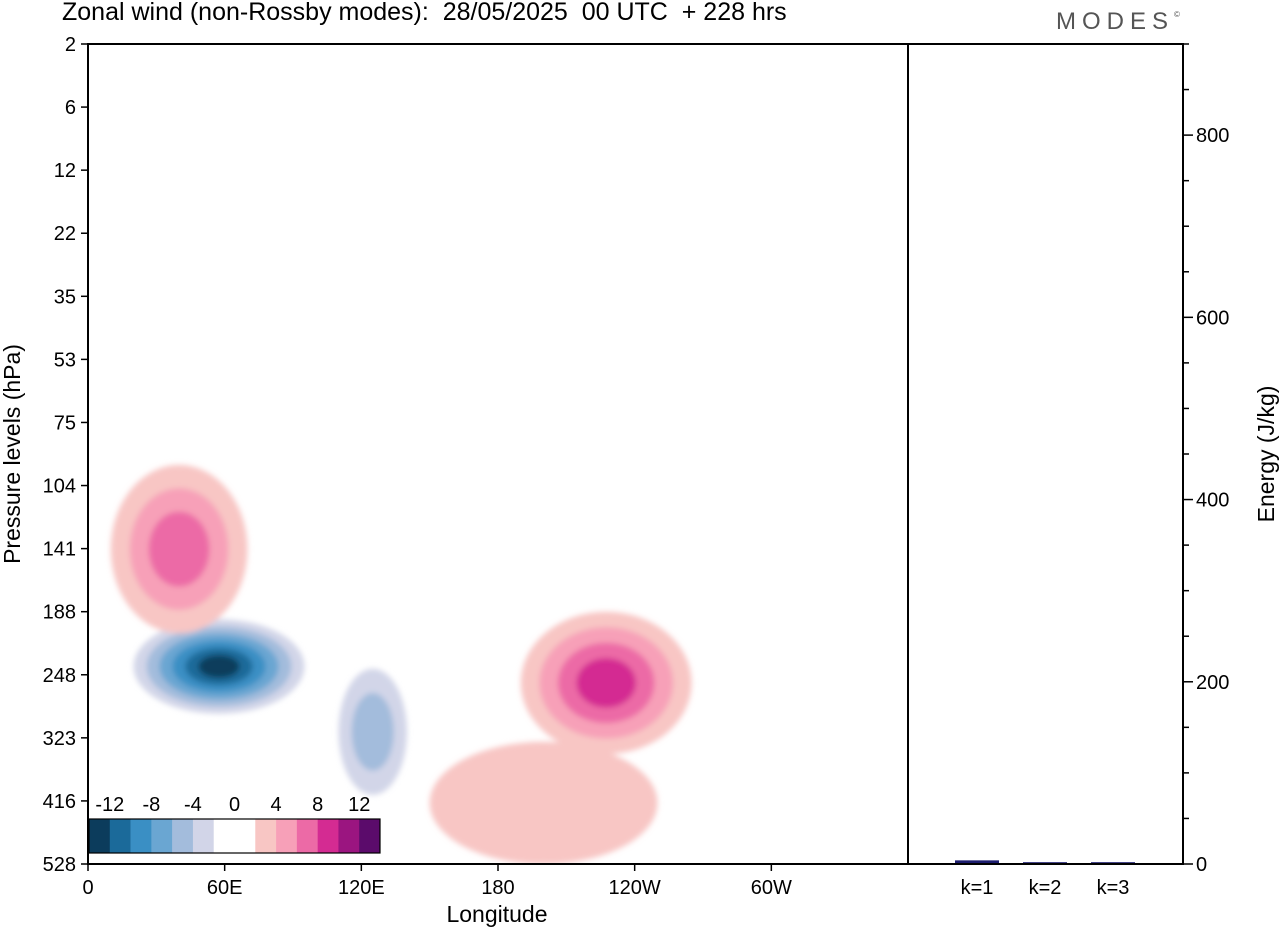 The width and height of the screenshot is (1280, 930). Describe the element at coordinates (437, 881) in the screenshot. I see `longitude-axis: 0 60E 120E 180 120W 60W` at that location.